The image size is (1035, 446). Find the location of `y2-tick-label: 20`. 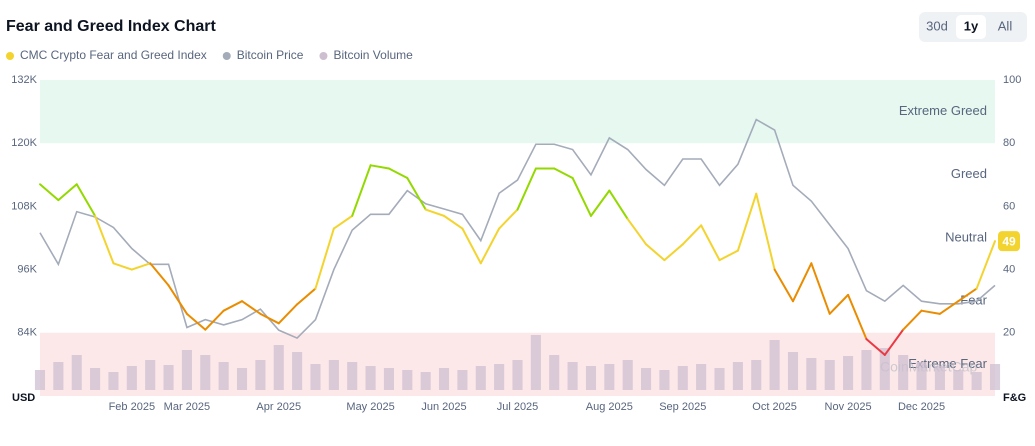

y2-tick-label: 20 is located at coordinates (1009, 333).